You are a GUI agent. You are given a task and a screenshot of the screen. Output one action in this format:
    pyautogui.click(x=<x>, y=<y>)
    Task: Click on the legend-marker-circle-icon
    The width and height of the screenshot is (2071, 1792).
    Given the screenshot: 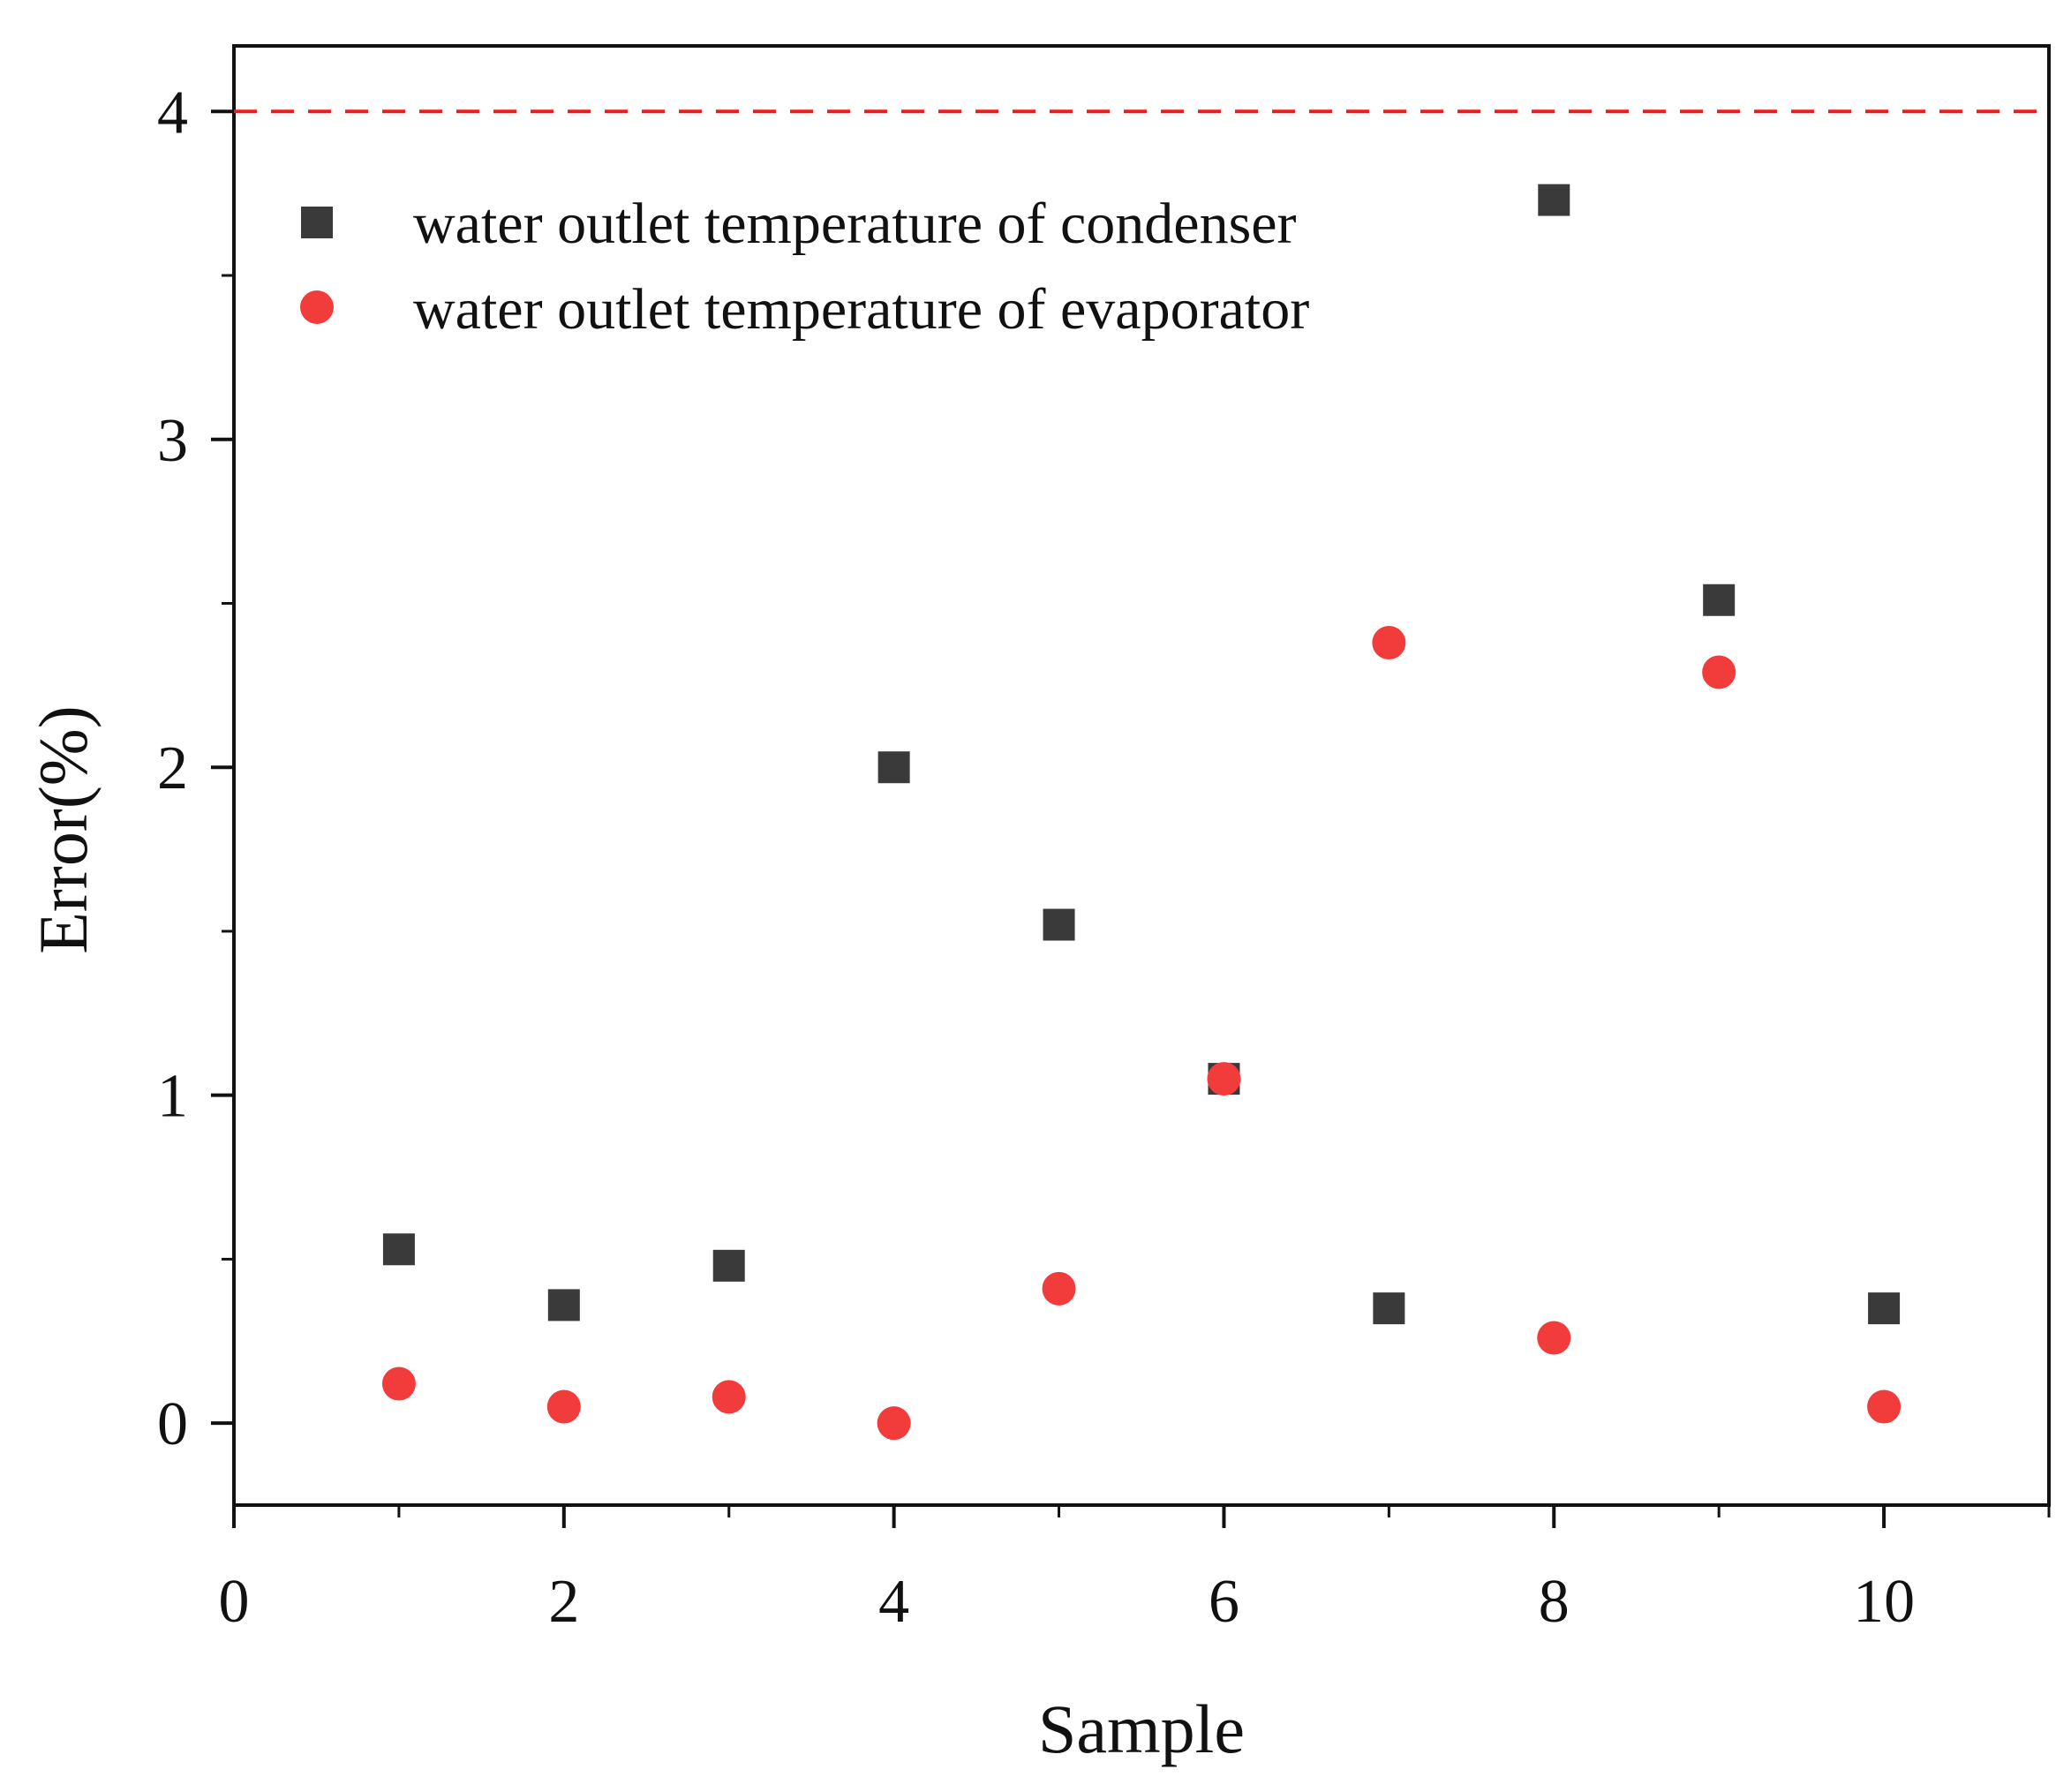 What is the action you would take?
    pyautogui.click(x=317, y=307)
    